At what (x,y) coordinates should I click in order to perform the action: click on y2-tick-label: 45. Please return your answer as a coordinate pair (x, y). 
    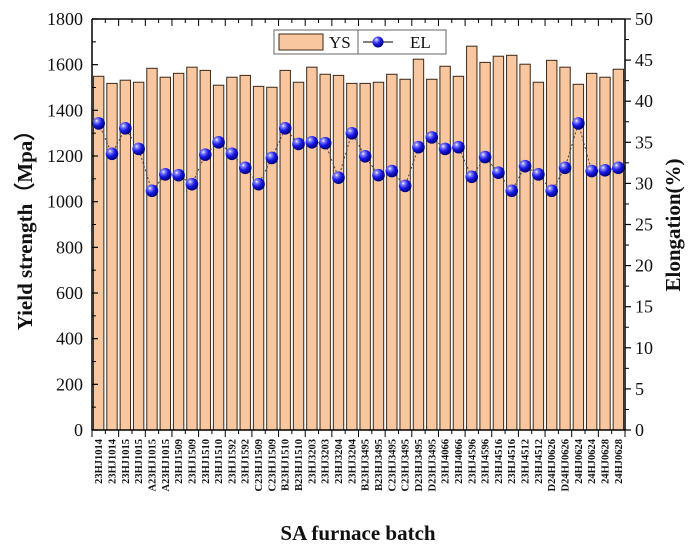
    Looking at the image, I should click on (644, 60).